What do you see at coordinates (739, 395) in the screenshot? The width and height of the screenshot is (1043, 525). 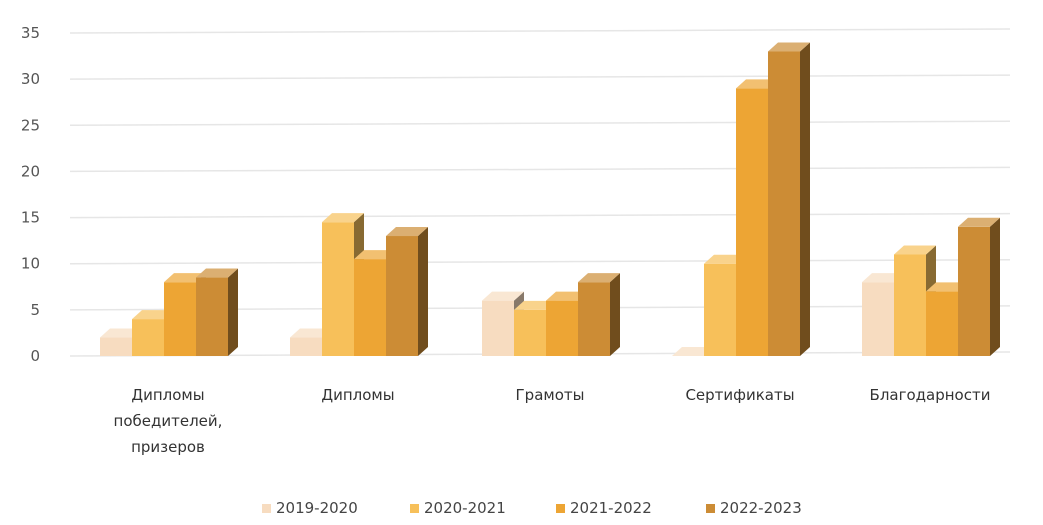 I see `category-label: Сертификаты` at bounding box center [739, 395].